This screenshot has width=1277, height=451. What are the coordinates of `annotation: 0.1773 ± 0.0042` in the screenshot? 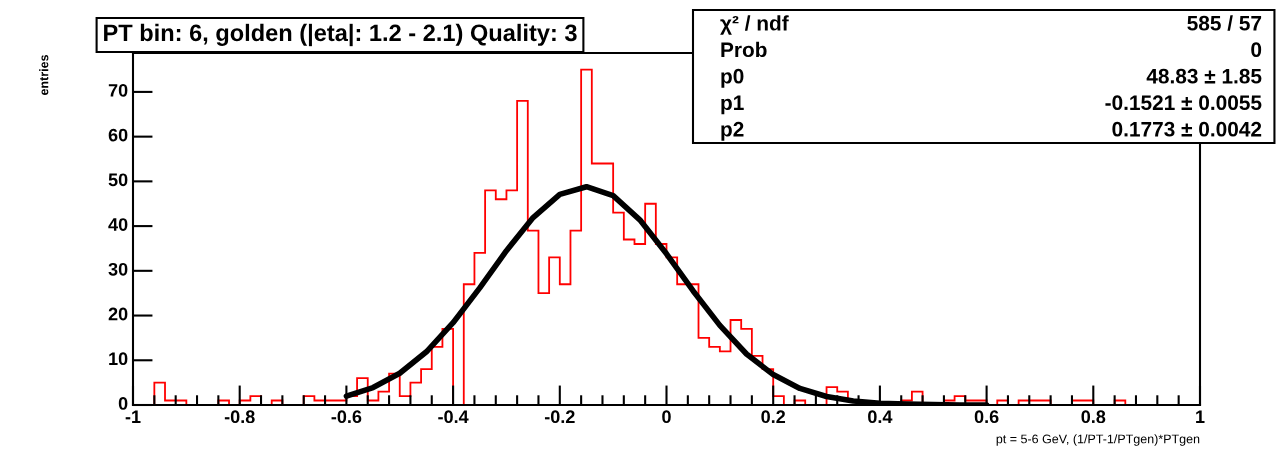 It's located at (1187, 129).